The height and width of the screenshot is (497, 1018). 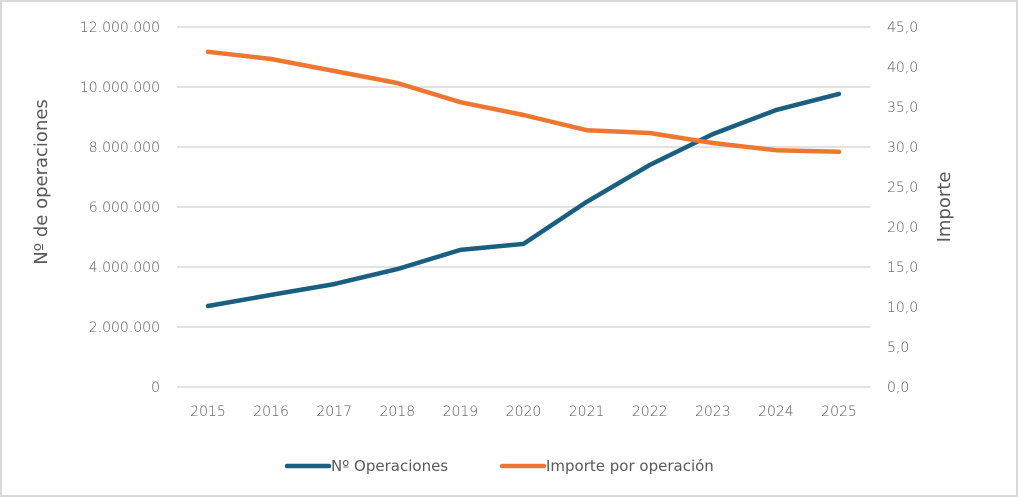 What do you see at coordinates (461, 412) in the screenshot?
I see `x-tick-label: 2019` at bounding box center [461, 412].